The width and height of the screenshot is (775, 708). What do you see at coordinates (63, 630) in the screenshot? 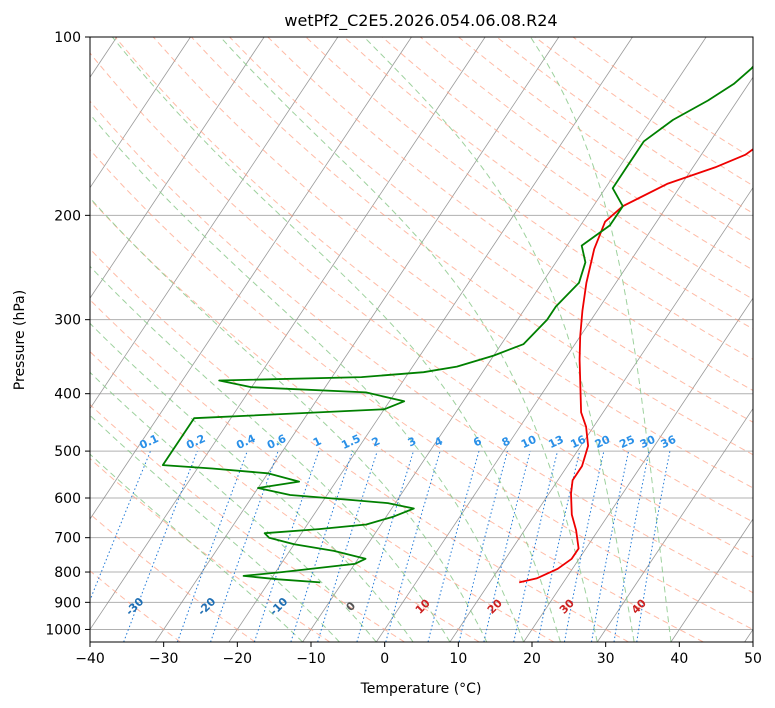
I see `y-tick-label: 1000` at bounding box center [63, 630].